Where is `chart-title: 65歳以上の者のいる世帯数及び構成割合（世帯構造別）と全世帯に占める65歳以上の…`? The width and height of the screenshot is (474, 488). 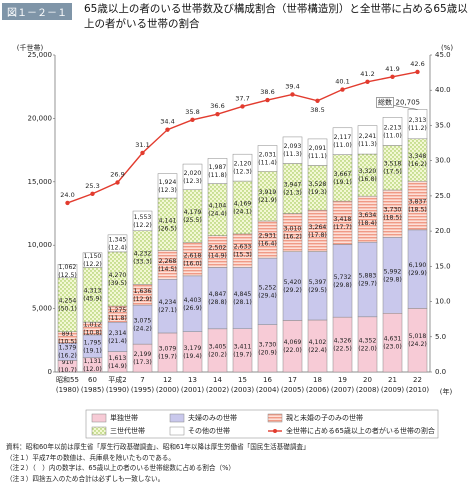
chart-title: 65歳以上の者のいる世帯数及び構成割合（世帯構造別）と全世帯に占める65歳以上の… is located at coordinates (276, 16).